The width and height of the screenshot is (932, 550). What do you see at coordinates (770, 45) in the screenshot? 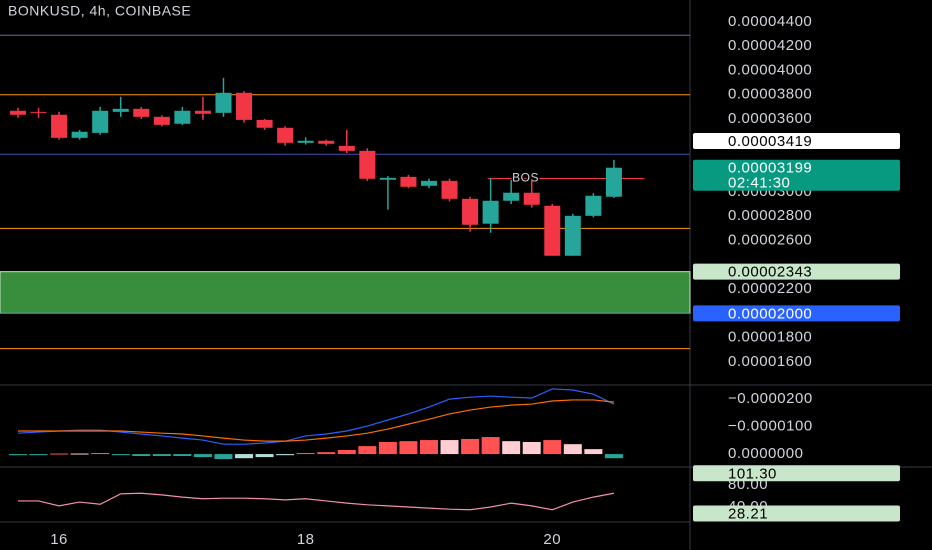
I see `y-tick-label: 0.00004200` at bounding box center [770, 45].